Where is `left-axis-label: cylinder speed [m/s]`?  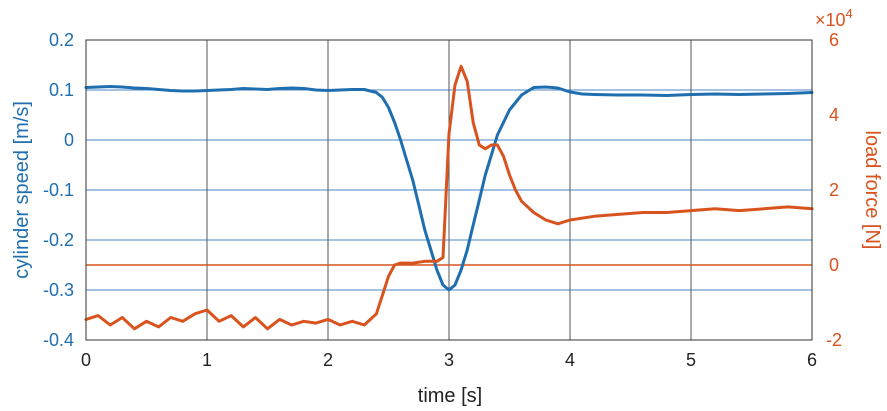
left-axis-label: cylinder speed [m/s] is located at coordinates (22, 190).